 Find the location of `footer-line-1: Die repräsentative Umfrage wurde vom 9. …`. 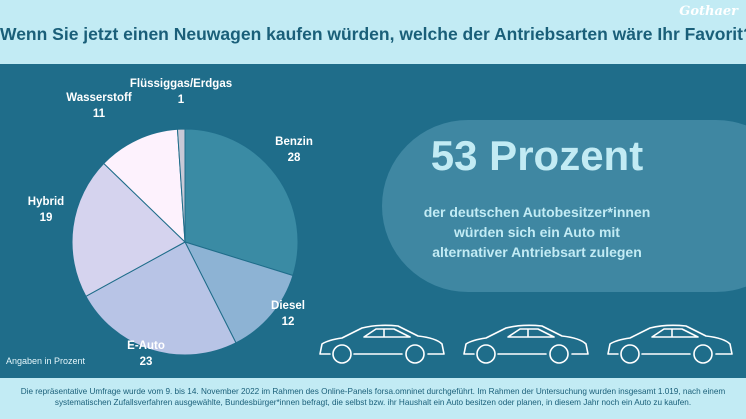

footer-line-1: Die repräsentative Umfrage wurde vom 9. … is located at coordinates (373, 391).